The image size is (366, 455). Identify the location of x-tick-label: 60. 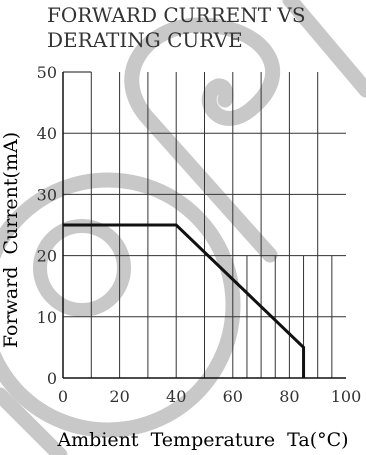
(233, 396).